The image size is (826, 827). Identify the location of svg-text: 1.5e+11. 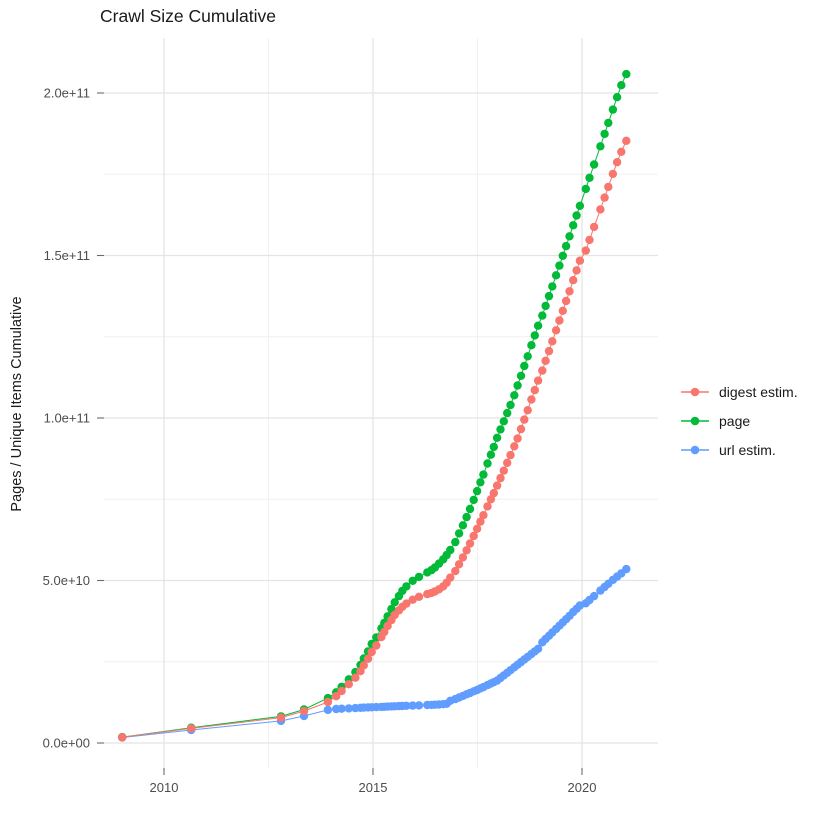
(67, 255).